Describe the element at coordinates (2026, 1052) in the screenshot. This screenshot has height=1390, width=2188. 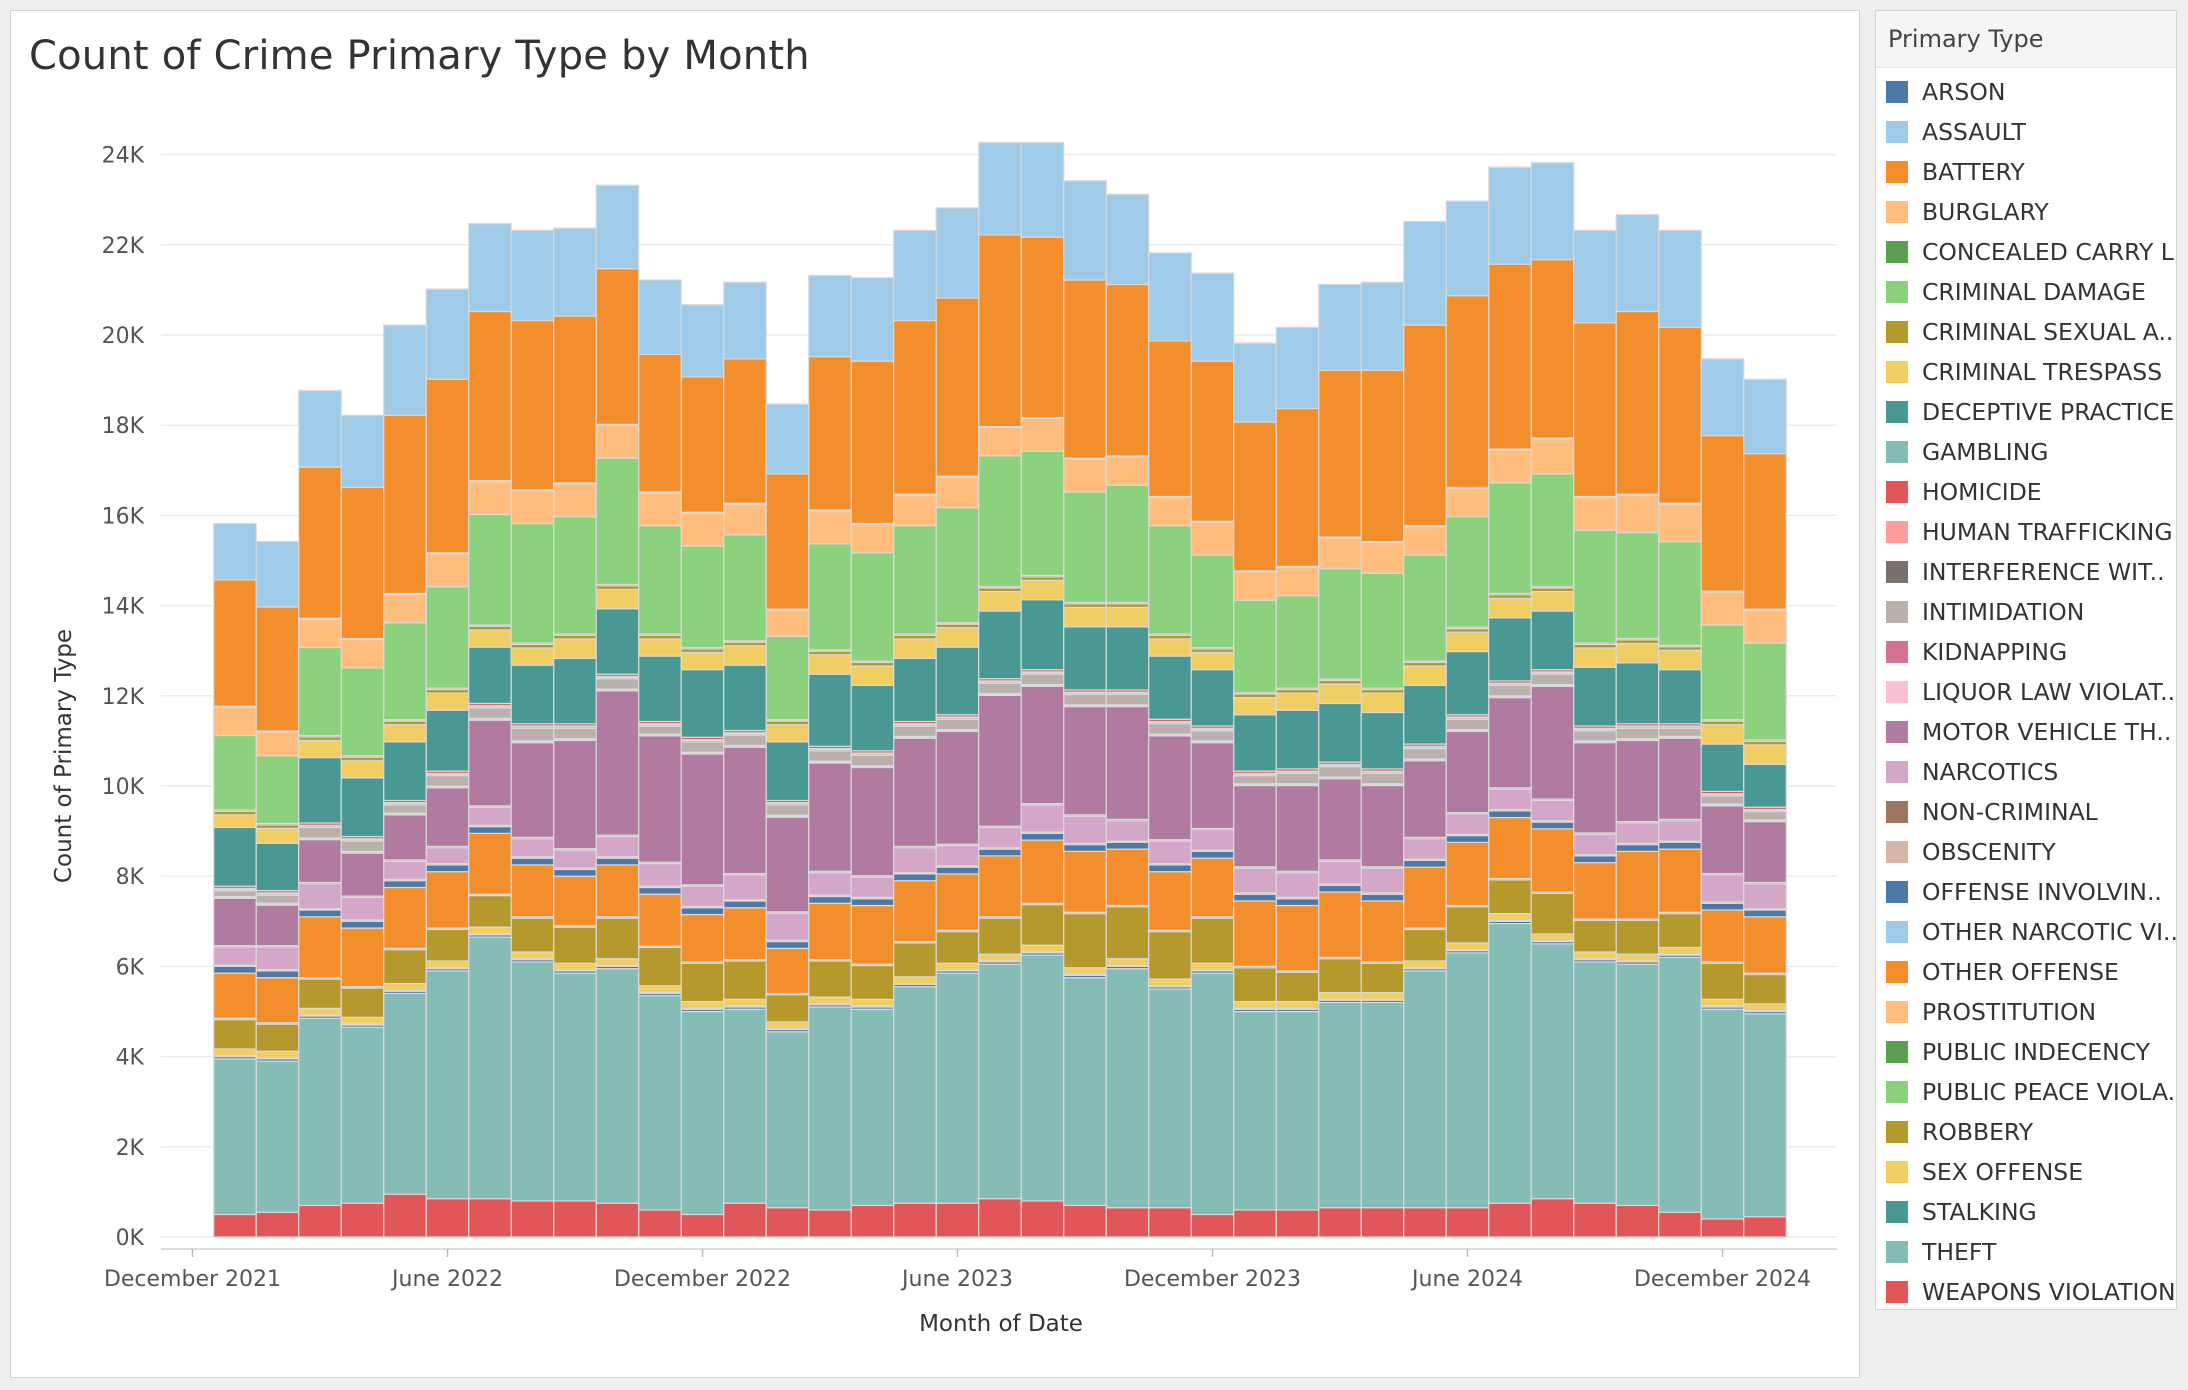
I see `legend-item: PUBLIC INDECENCY` at that location.